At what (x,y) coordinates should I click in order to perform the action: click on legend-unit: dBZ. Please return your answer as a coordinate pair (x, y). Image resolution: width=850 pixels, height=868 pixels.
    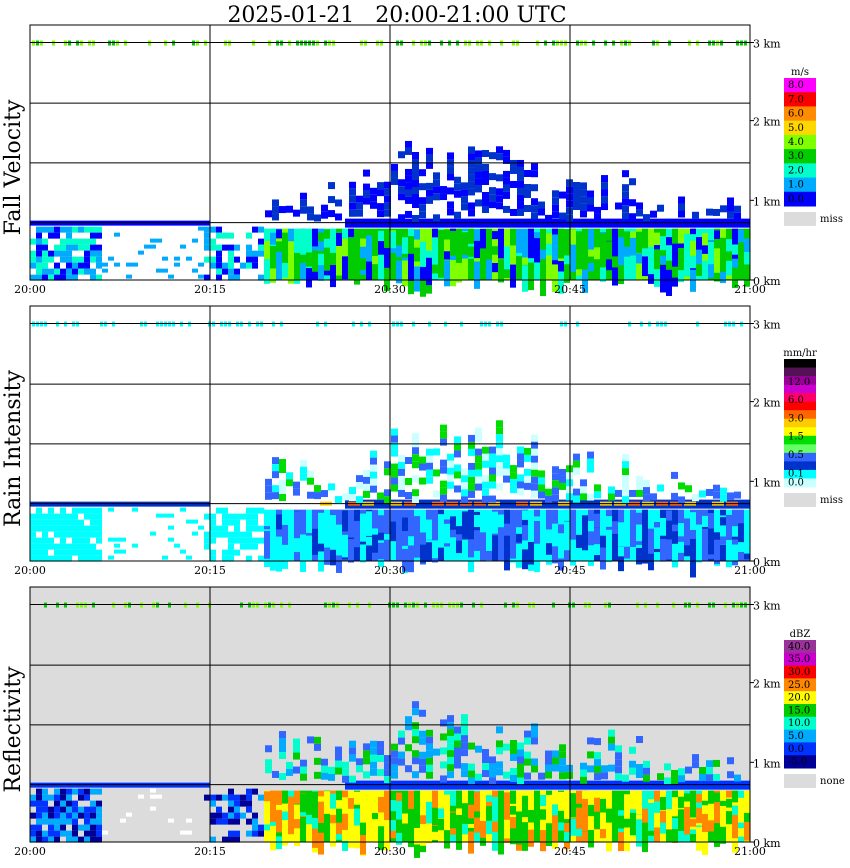
    Looking at the image, I should click on (800, 634).